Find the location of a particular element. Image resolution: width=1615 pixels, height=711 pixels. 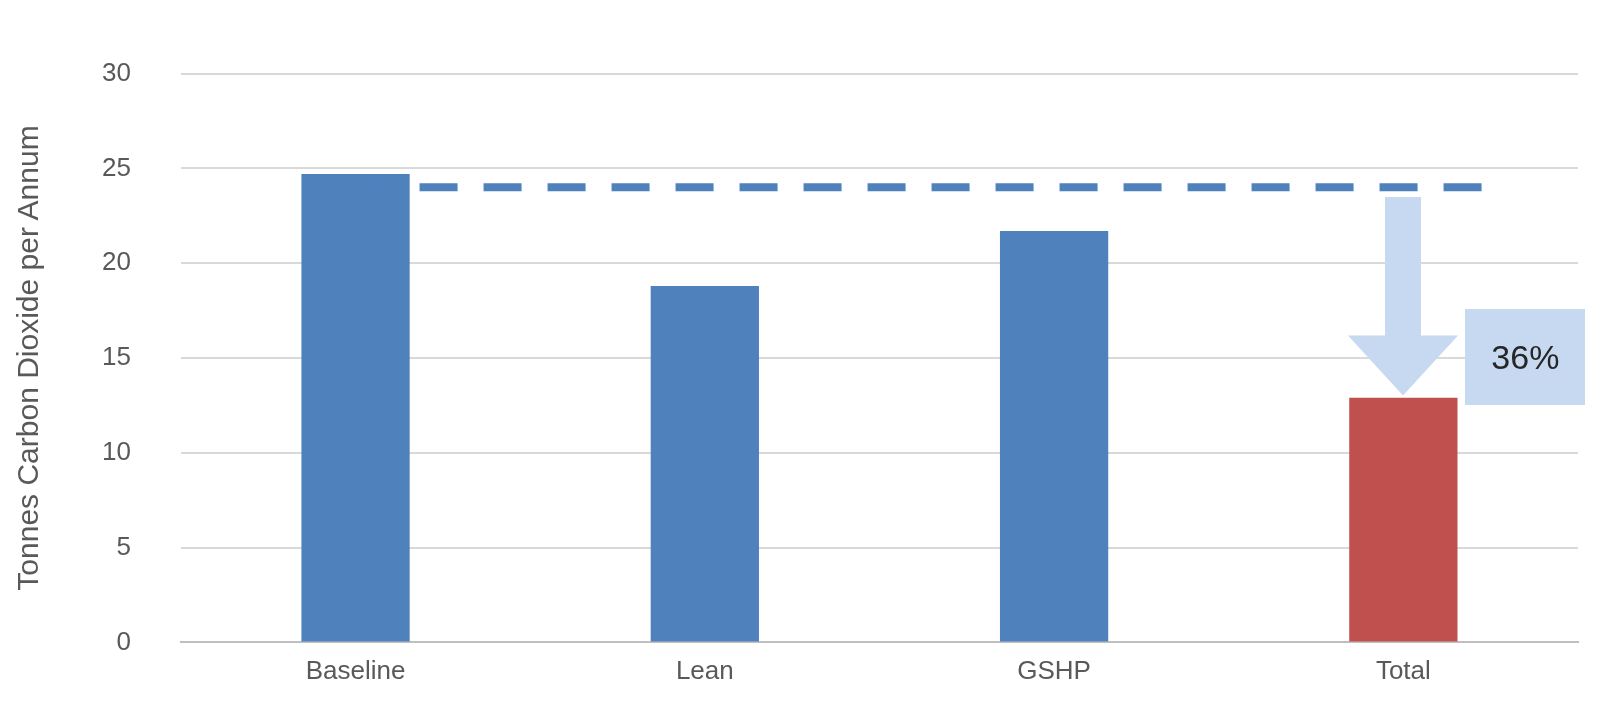

y-tick-label: 15 is located at coordinates (116, 356).